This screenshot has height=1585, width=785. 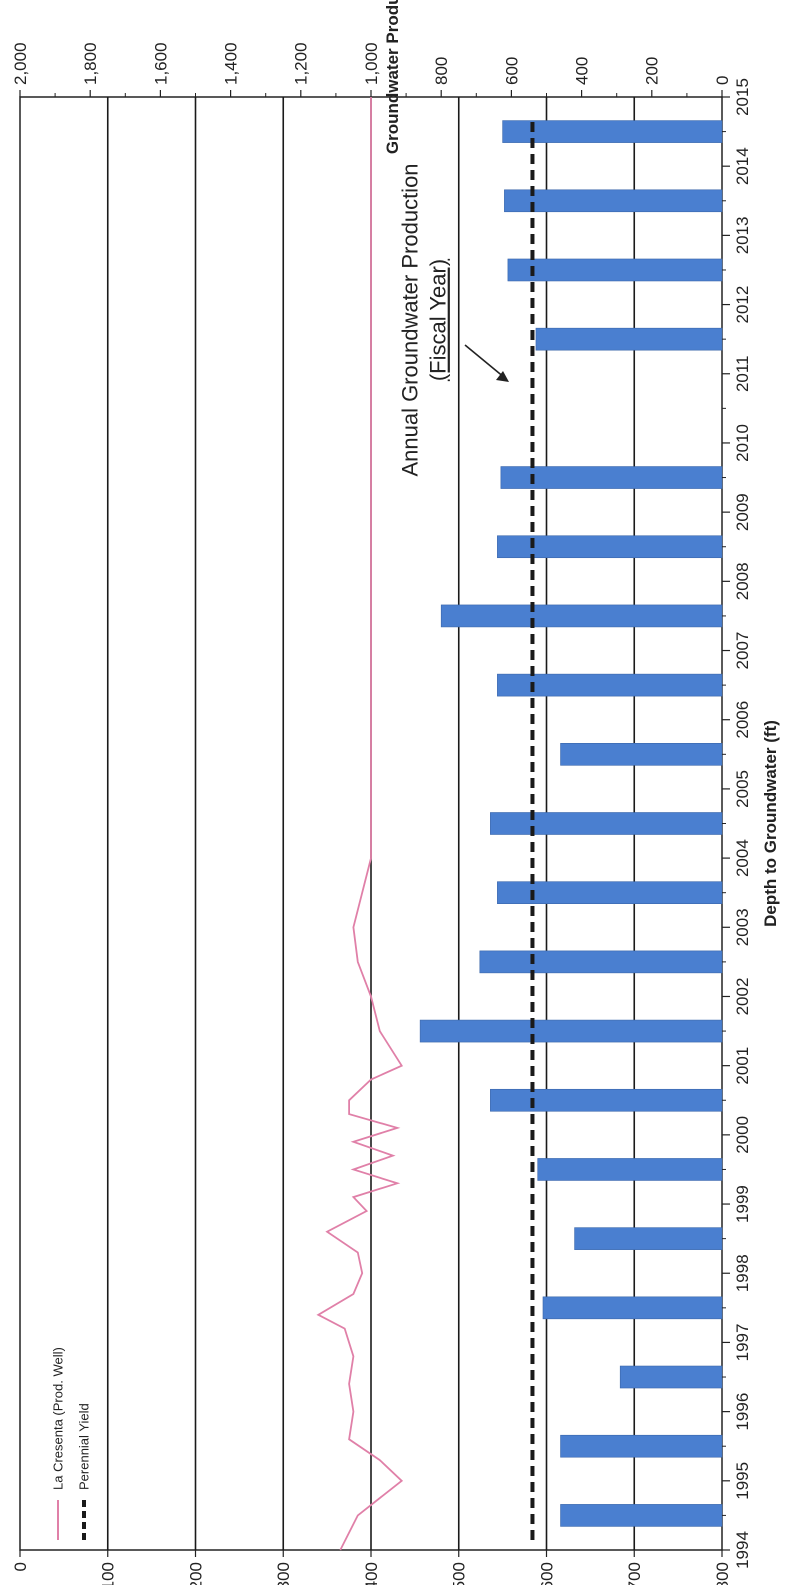 I want to click on production-label-2,000: 2,000, so click(x=20, y=63).